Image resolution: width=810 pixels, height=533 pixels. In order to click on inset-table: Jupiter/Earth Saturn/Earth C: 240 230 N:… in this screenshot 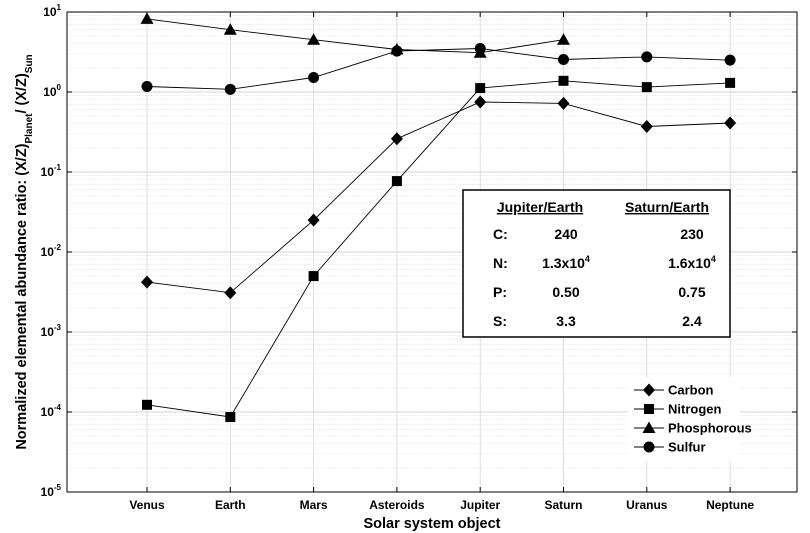, I will do `click(596, 263)`.